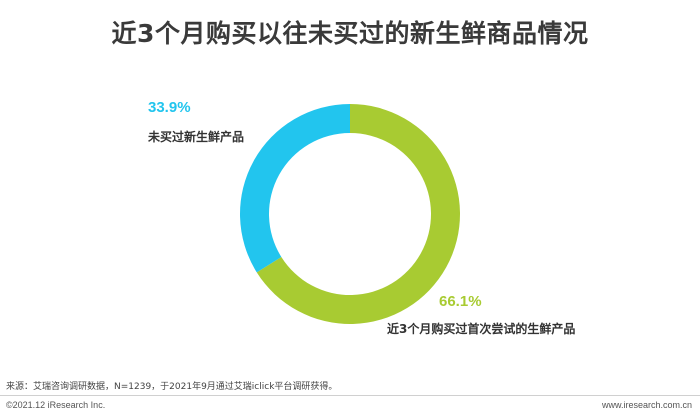 The width and height of the screenshot is (700, 418). What do you see at coordinates (169, 107) in the screenshot?
I see `slice-value-label-not-bought: 33.9%` at bounding box center [169, 107].